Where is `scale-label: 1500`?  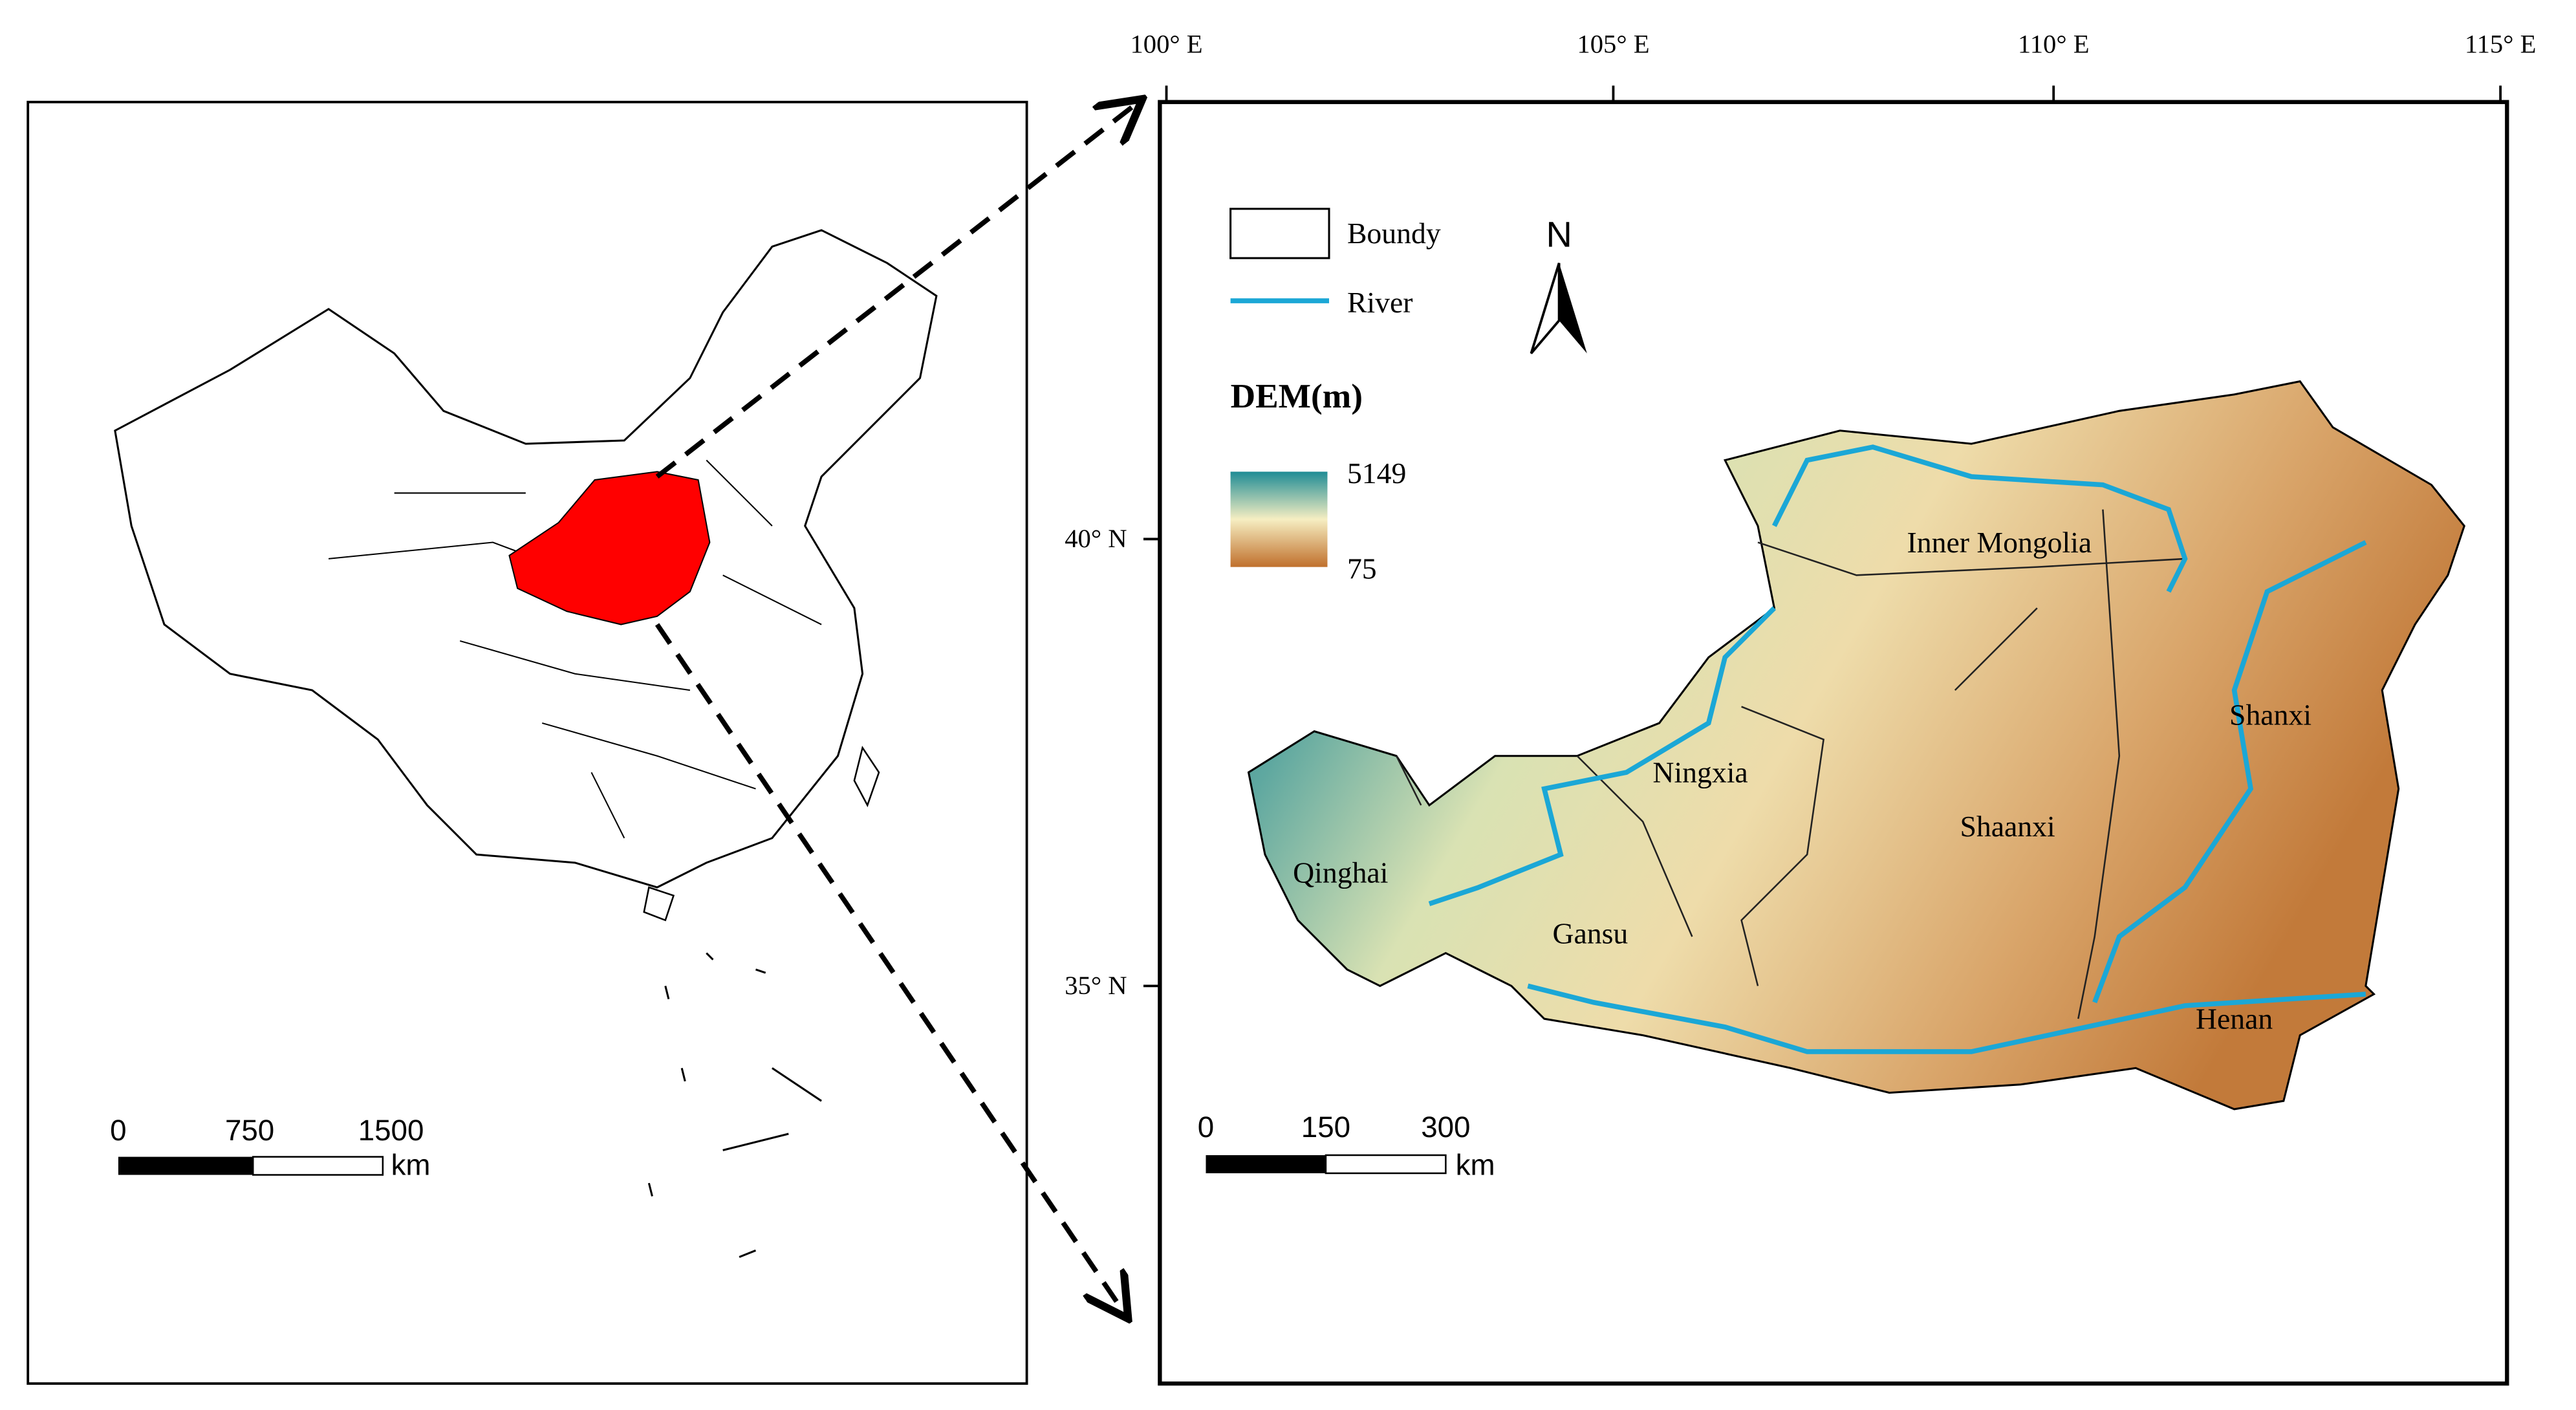
scale-label: 1500 is located at coordinates (391, 1130).